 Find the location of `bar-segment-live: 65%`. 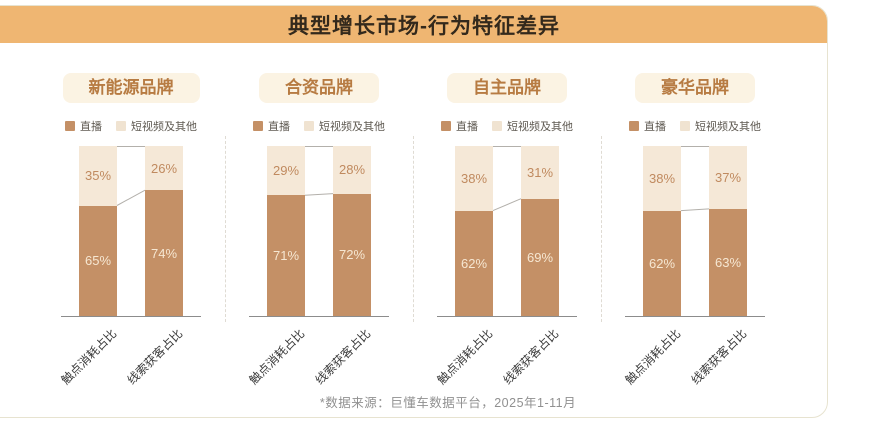

bar-segment-live: 65% is located at coordinates (98, 260).